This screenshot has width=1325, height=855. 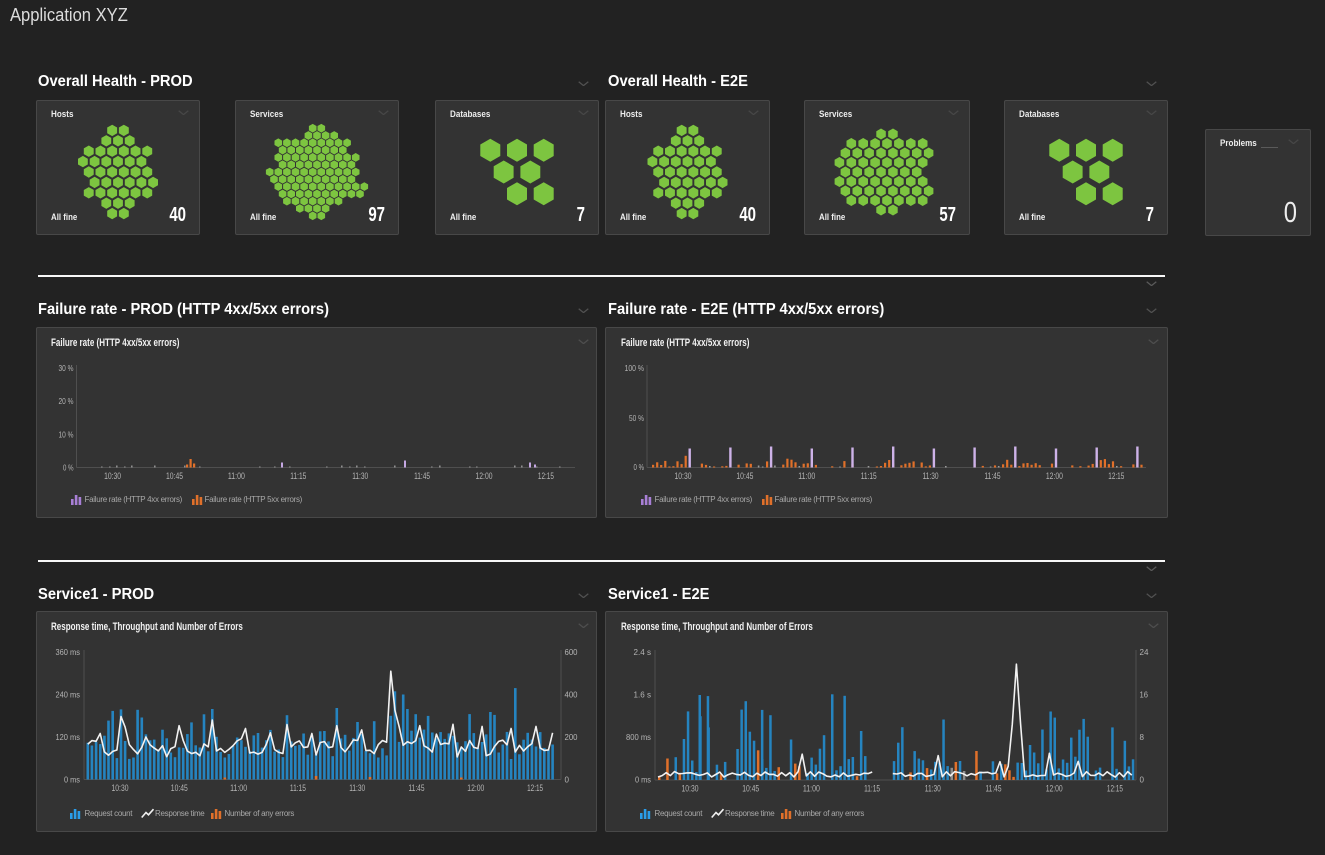 What do you see at coordinates (571, 737) in the screenshot?
I see `svg-text: 200` at bounding box center [571, 737].